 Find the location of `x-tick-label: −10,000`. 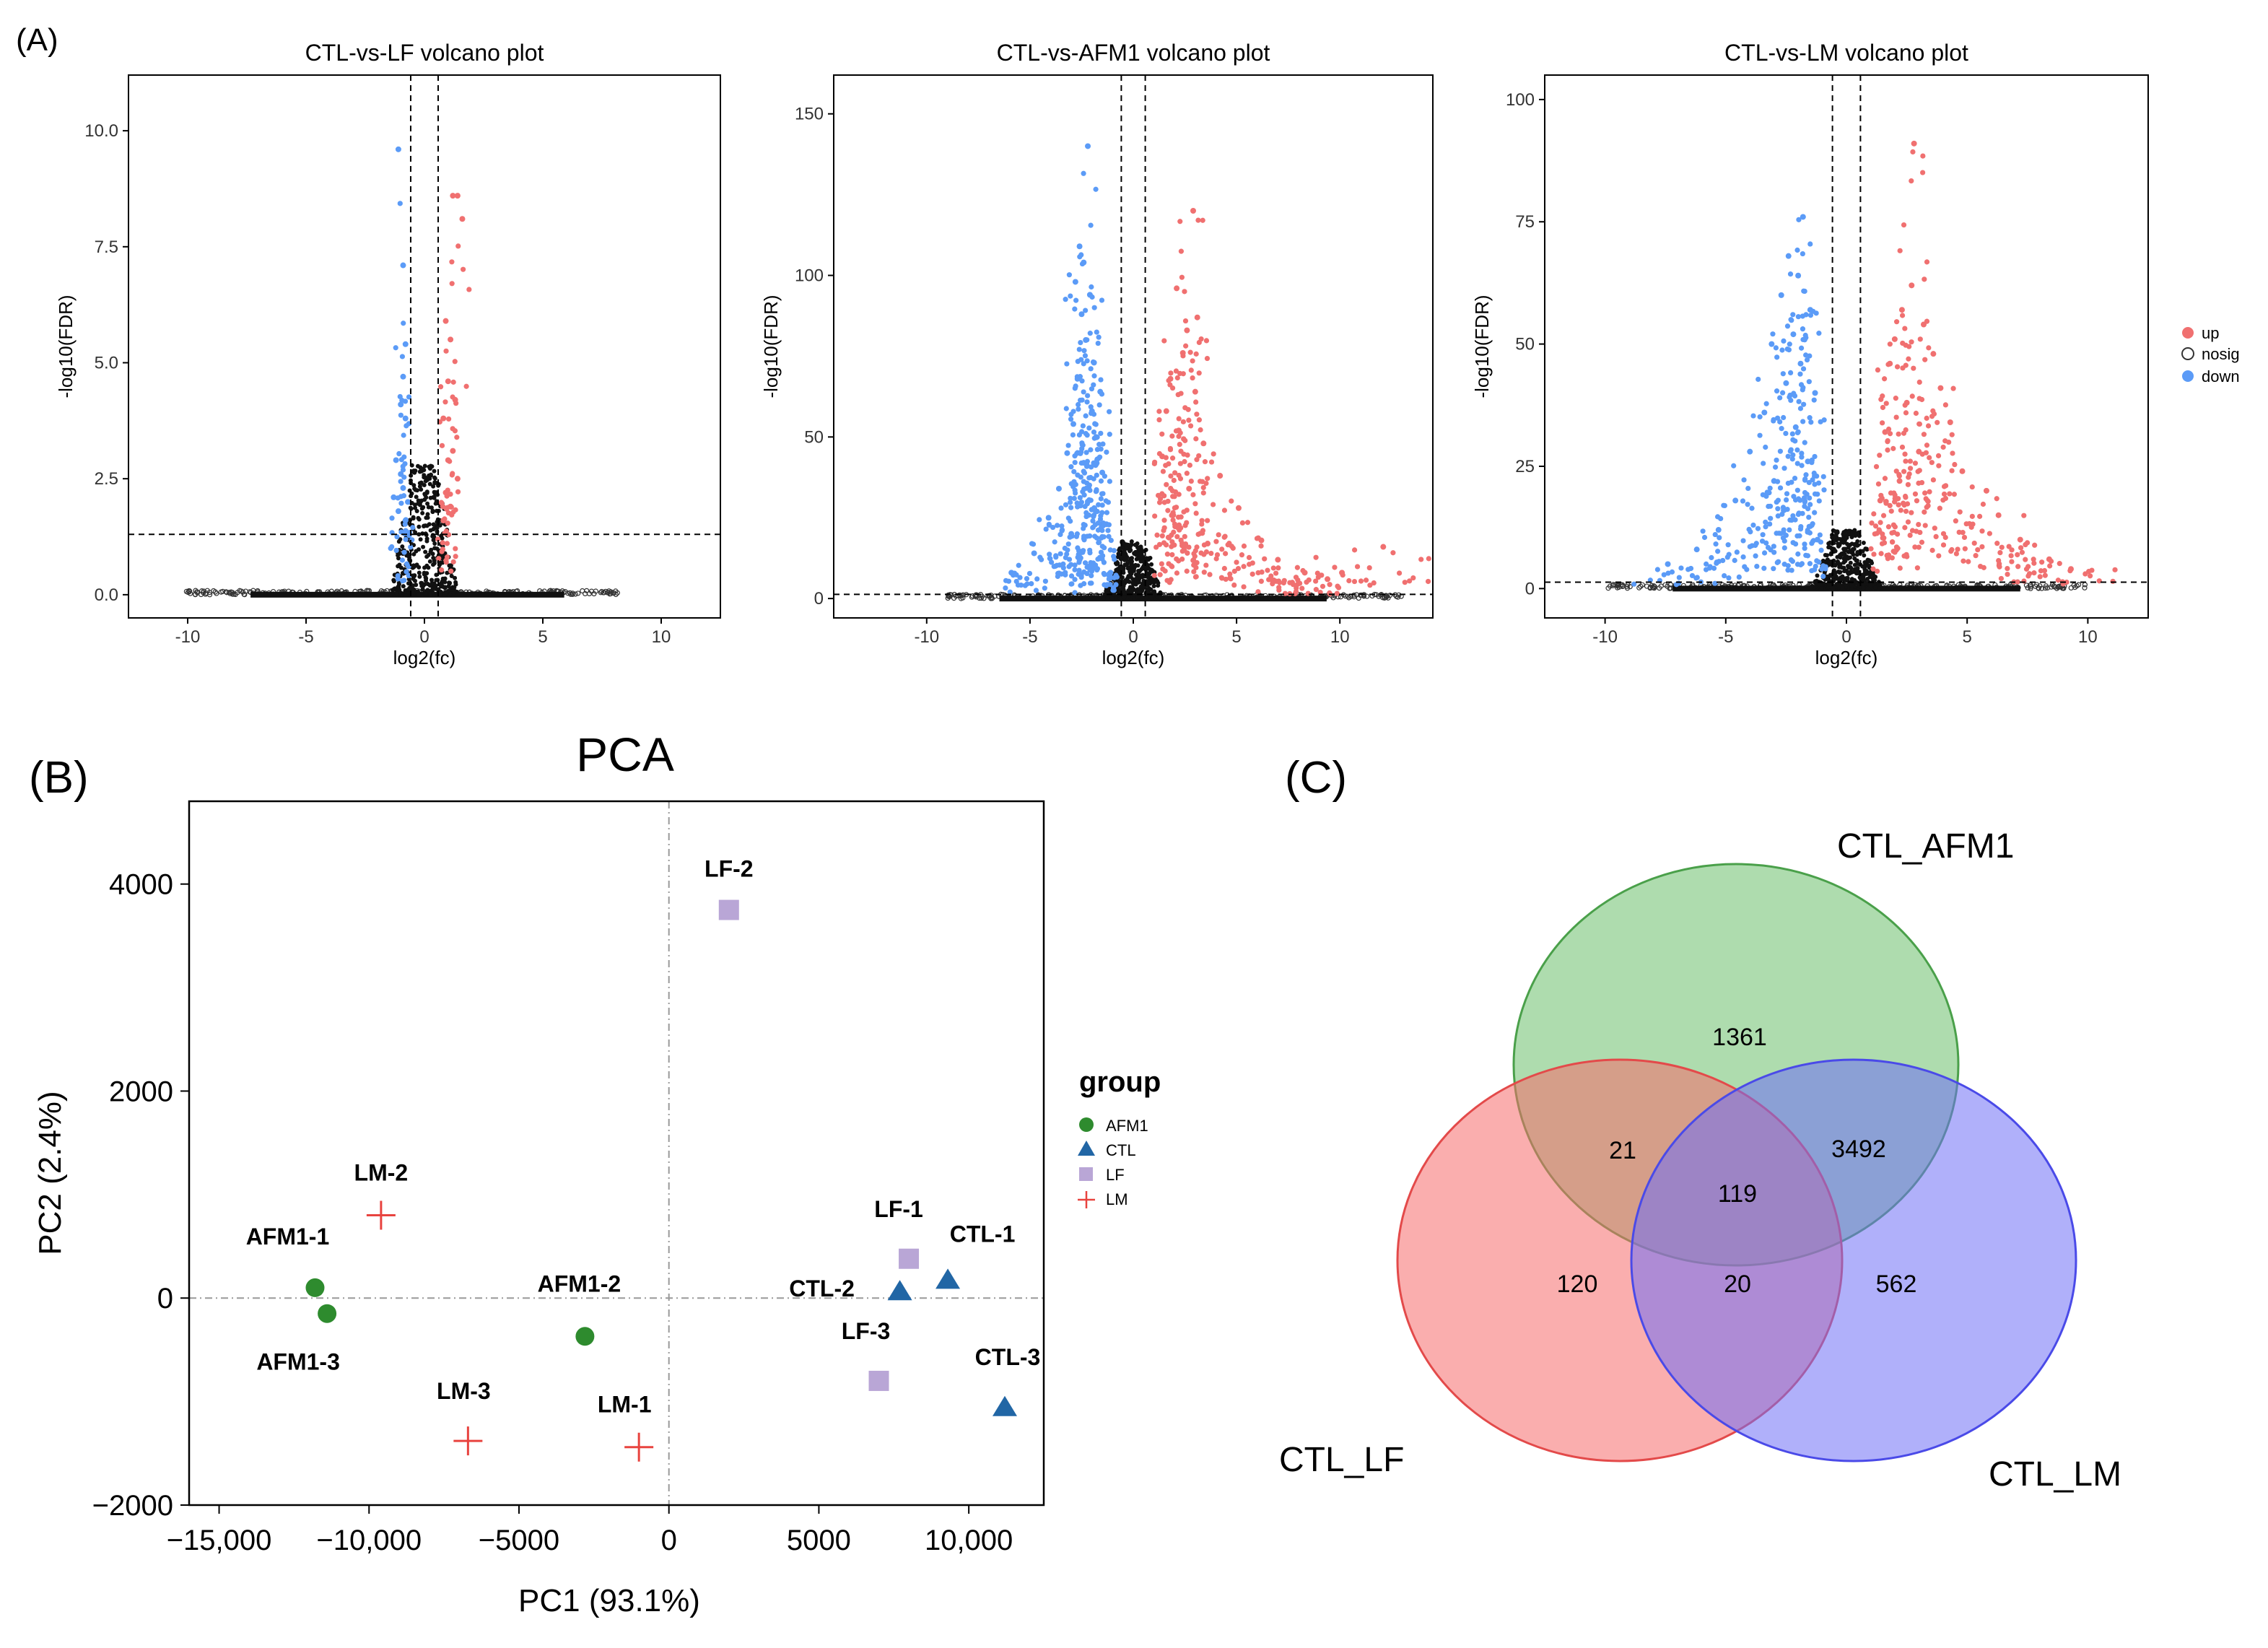

x-tick-label: −10,000 is located at coordinates (369, 1540).